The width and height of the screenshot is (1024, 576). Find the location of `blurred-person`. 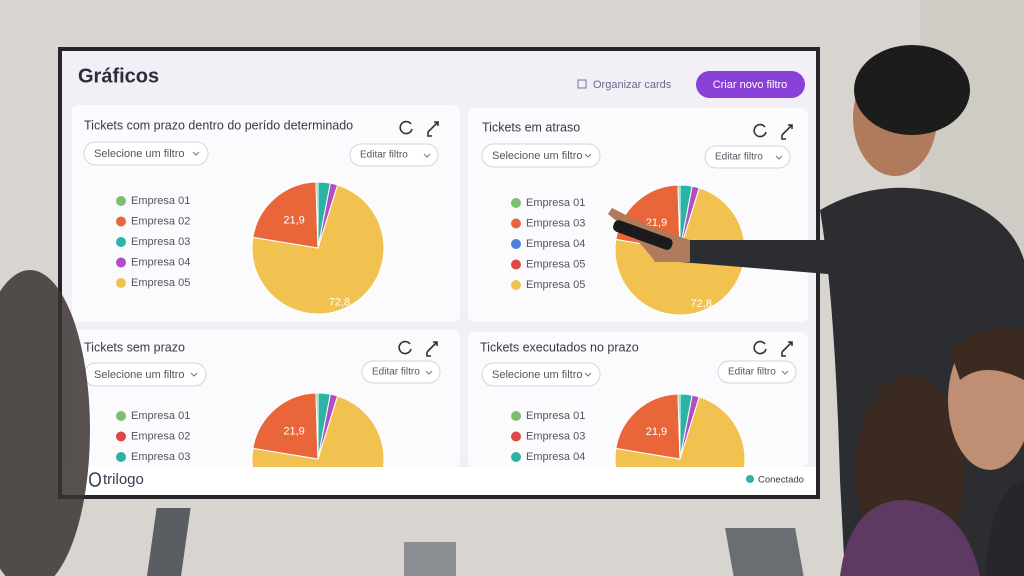

blurred-person is located at coordinates (45, 423).